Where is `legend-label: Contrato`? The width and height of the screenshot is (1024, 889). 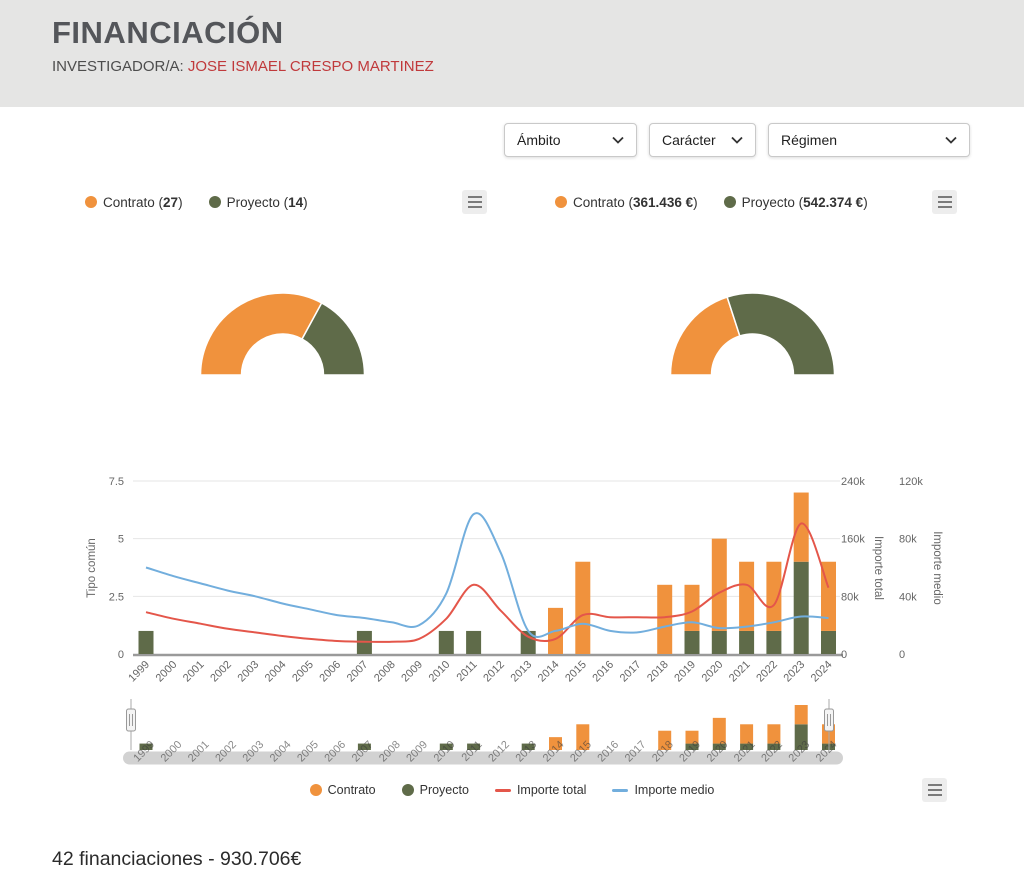
legend-label: Contrato is located at coordinates (351, 790).